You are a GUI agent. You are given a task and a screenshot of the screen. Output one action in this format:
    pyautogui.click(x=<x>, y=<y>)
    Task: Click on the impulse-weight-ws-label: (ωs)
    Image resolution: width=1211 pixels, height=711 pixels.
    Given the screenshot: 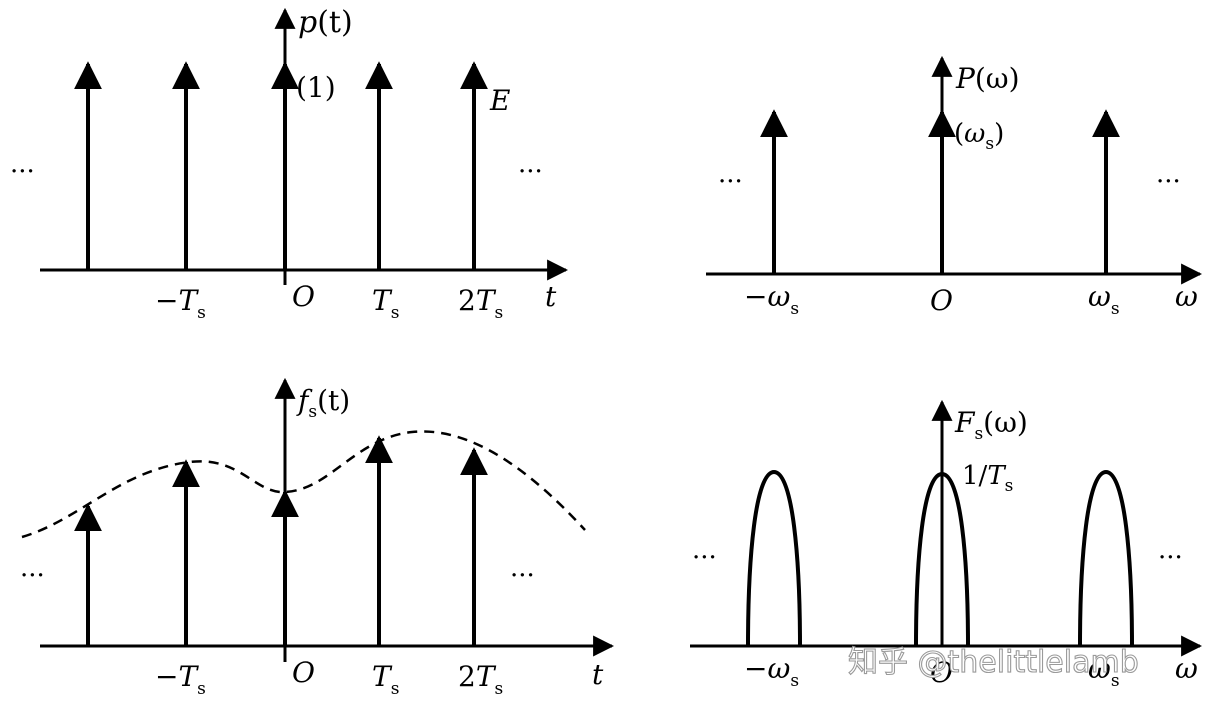 What is the action you would take?
    pyautogui.click(x=979, y=136)
    